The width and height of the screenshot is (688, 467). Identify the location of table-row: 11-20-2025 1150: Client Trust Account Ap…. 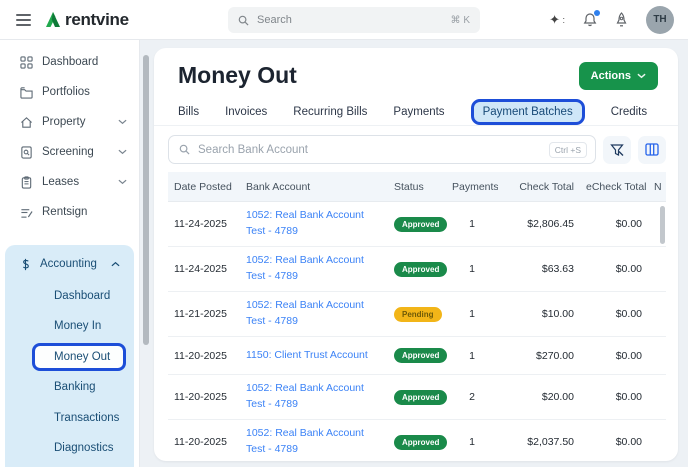
(417, 356).